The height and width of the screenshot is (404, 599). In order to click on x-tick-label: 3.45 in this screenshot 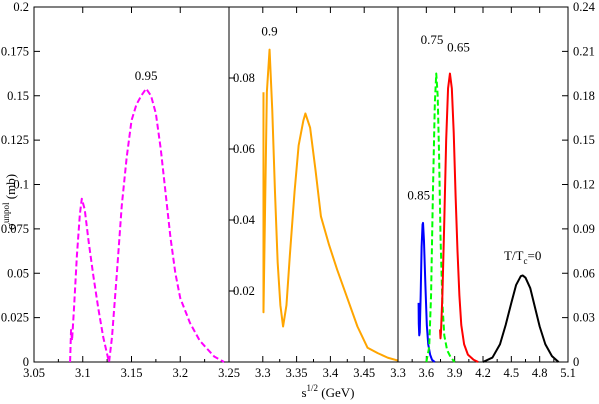, I will do `click(364, 373)`.